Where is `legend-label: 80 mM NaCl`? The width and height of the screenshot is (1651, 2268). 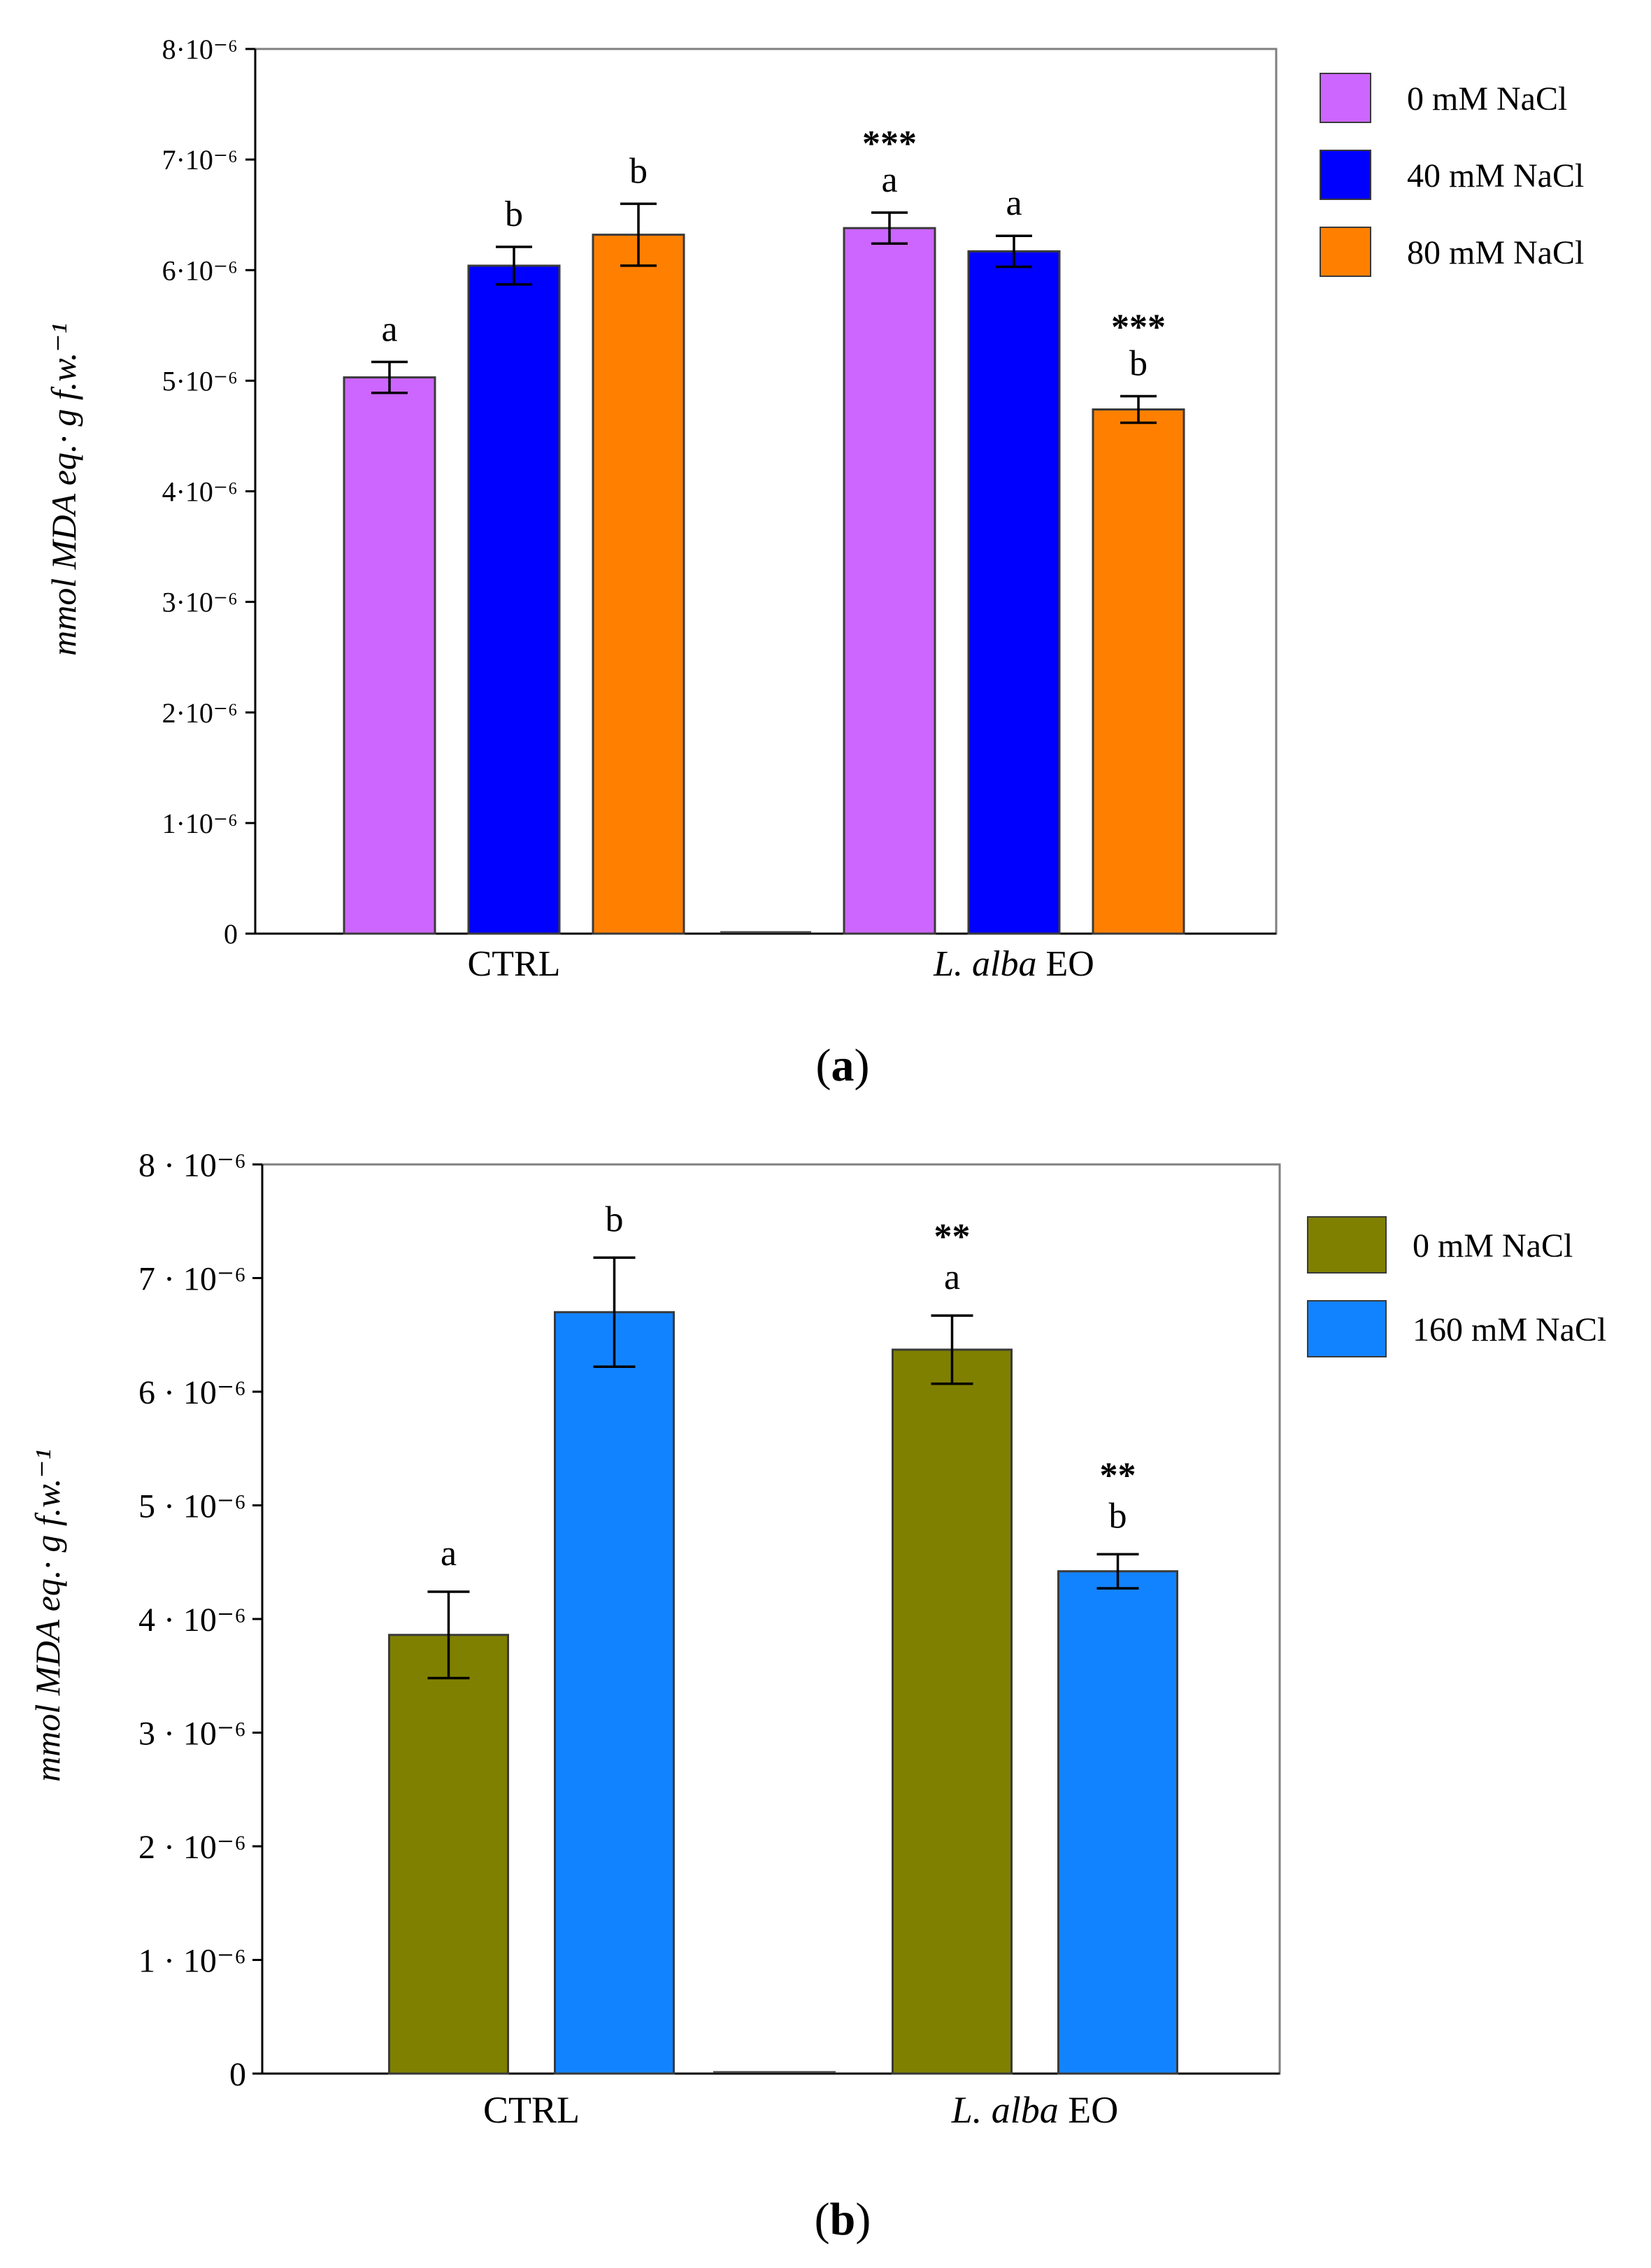 legend-label: 80 mM NaCl is located at coordinates (1495, 252).